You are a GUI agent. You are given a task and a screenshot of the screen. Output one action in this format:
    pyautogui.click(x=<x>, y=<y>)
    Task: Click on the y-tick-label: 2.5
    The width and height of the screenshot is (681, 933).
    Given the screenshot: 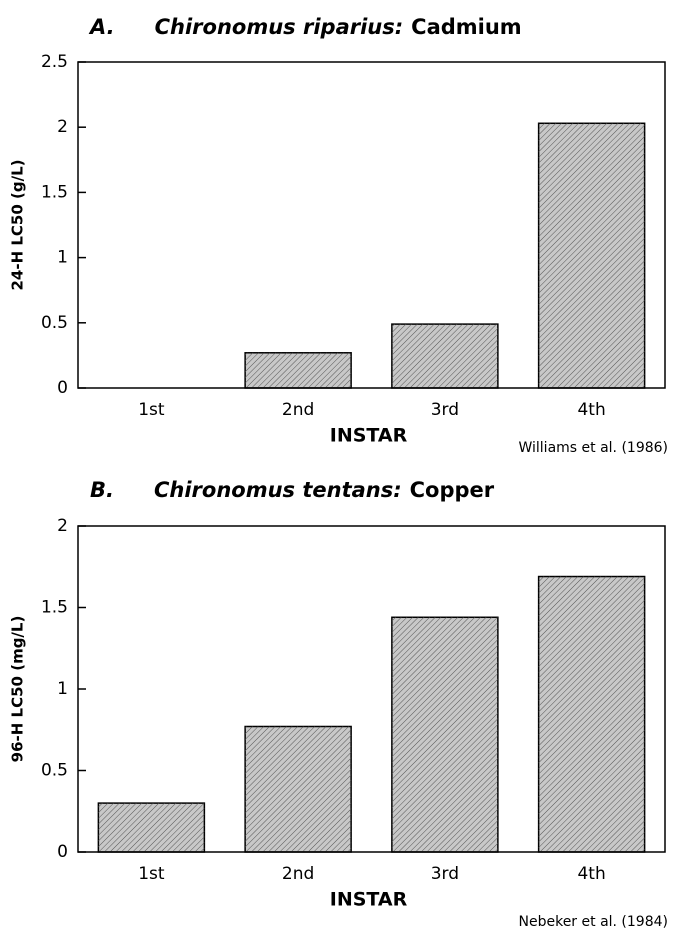 What is the action you would take?
    pyautogui.click(x=54, y=62)
    